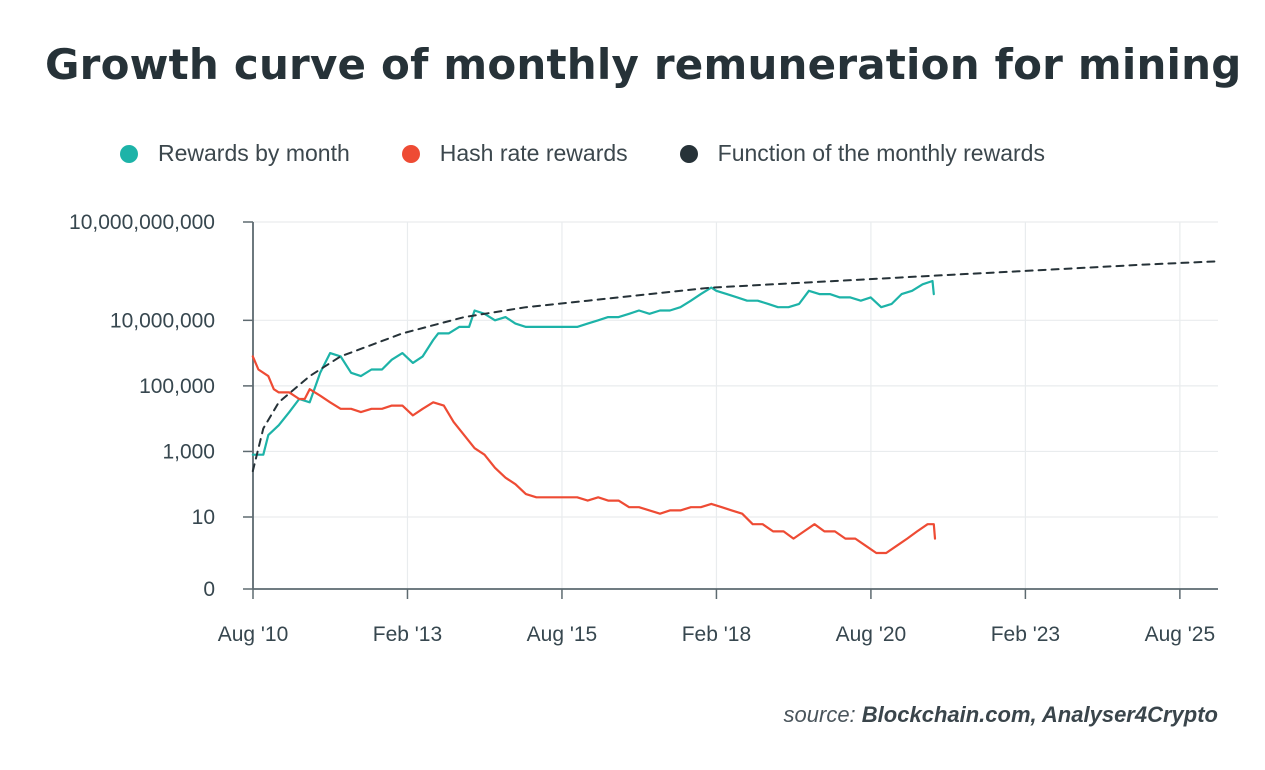 Image resolution: width=1265 pixels, height=770 pixels. What do you see at coordinates (203, 517) in the screenshot?
I see `y-tick-label: 10` at bounding box center [203, 517].